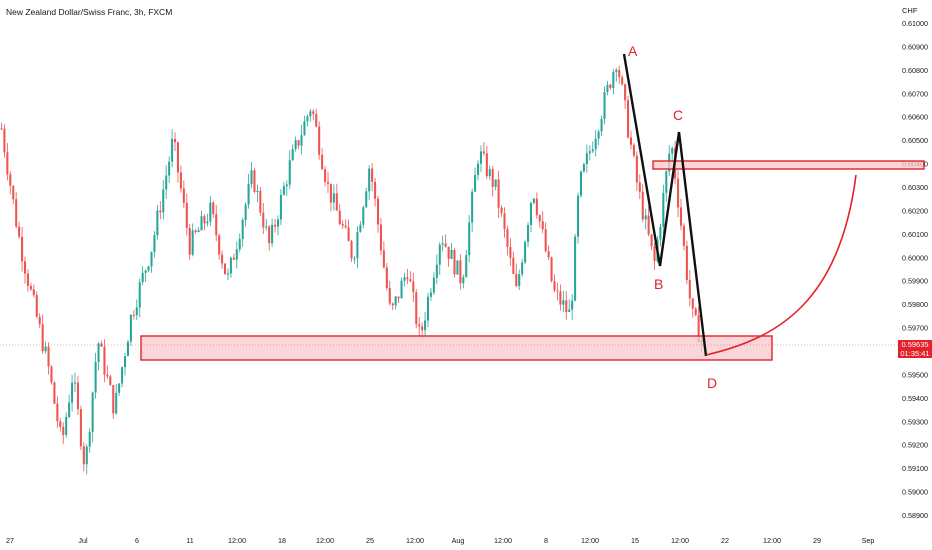 The image size is (932, 550). I want to click on support-zone, so click(456, 348).